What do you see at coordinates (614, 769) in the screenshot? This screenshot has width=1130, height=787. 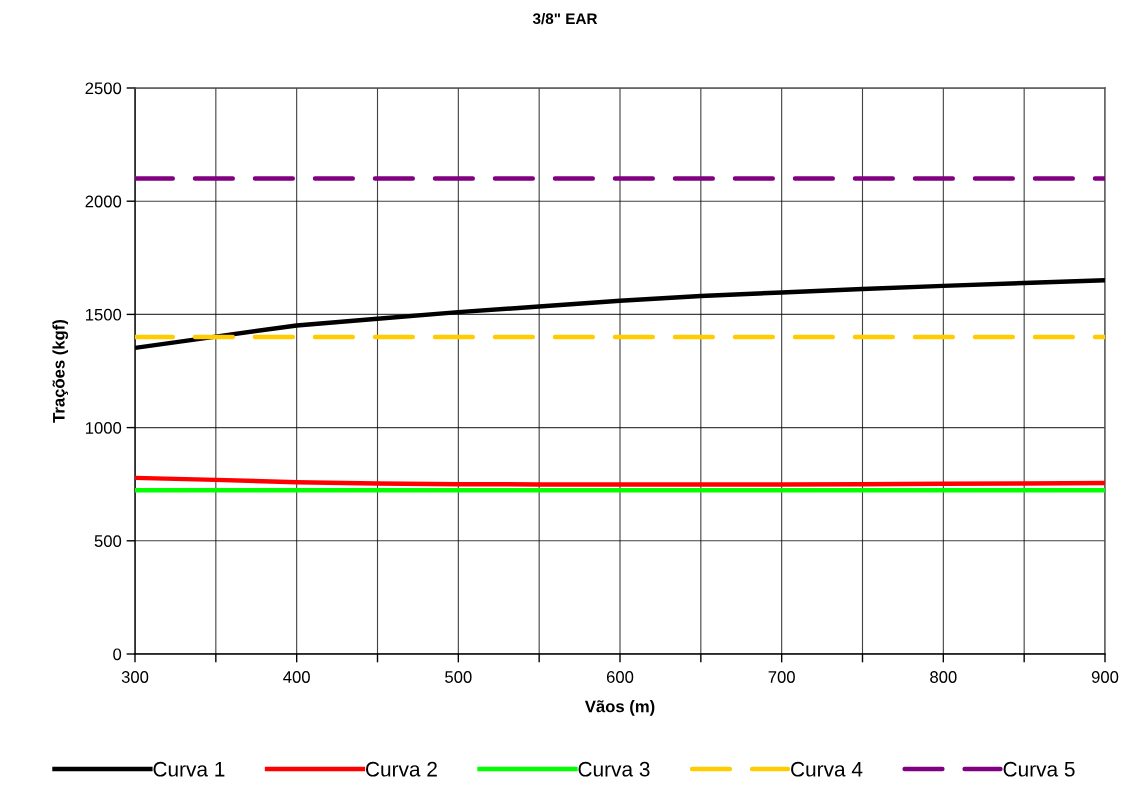 I see `legend-label: Curva 3` at bounding box center [614, 769].